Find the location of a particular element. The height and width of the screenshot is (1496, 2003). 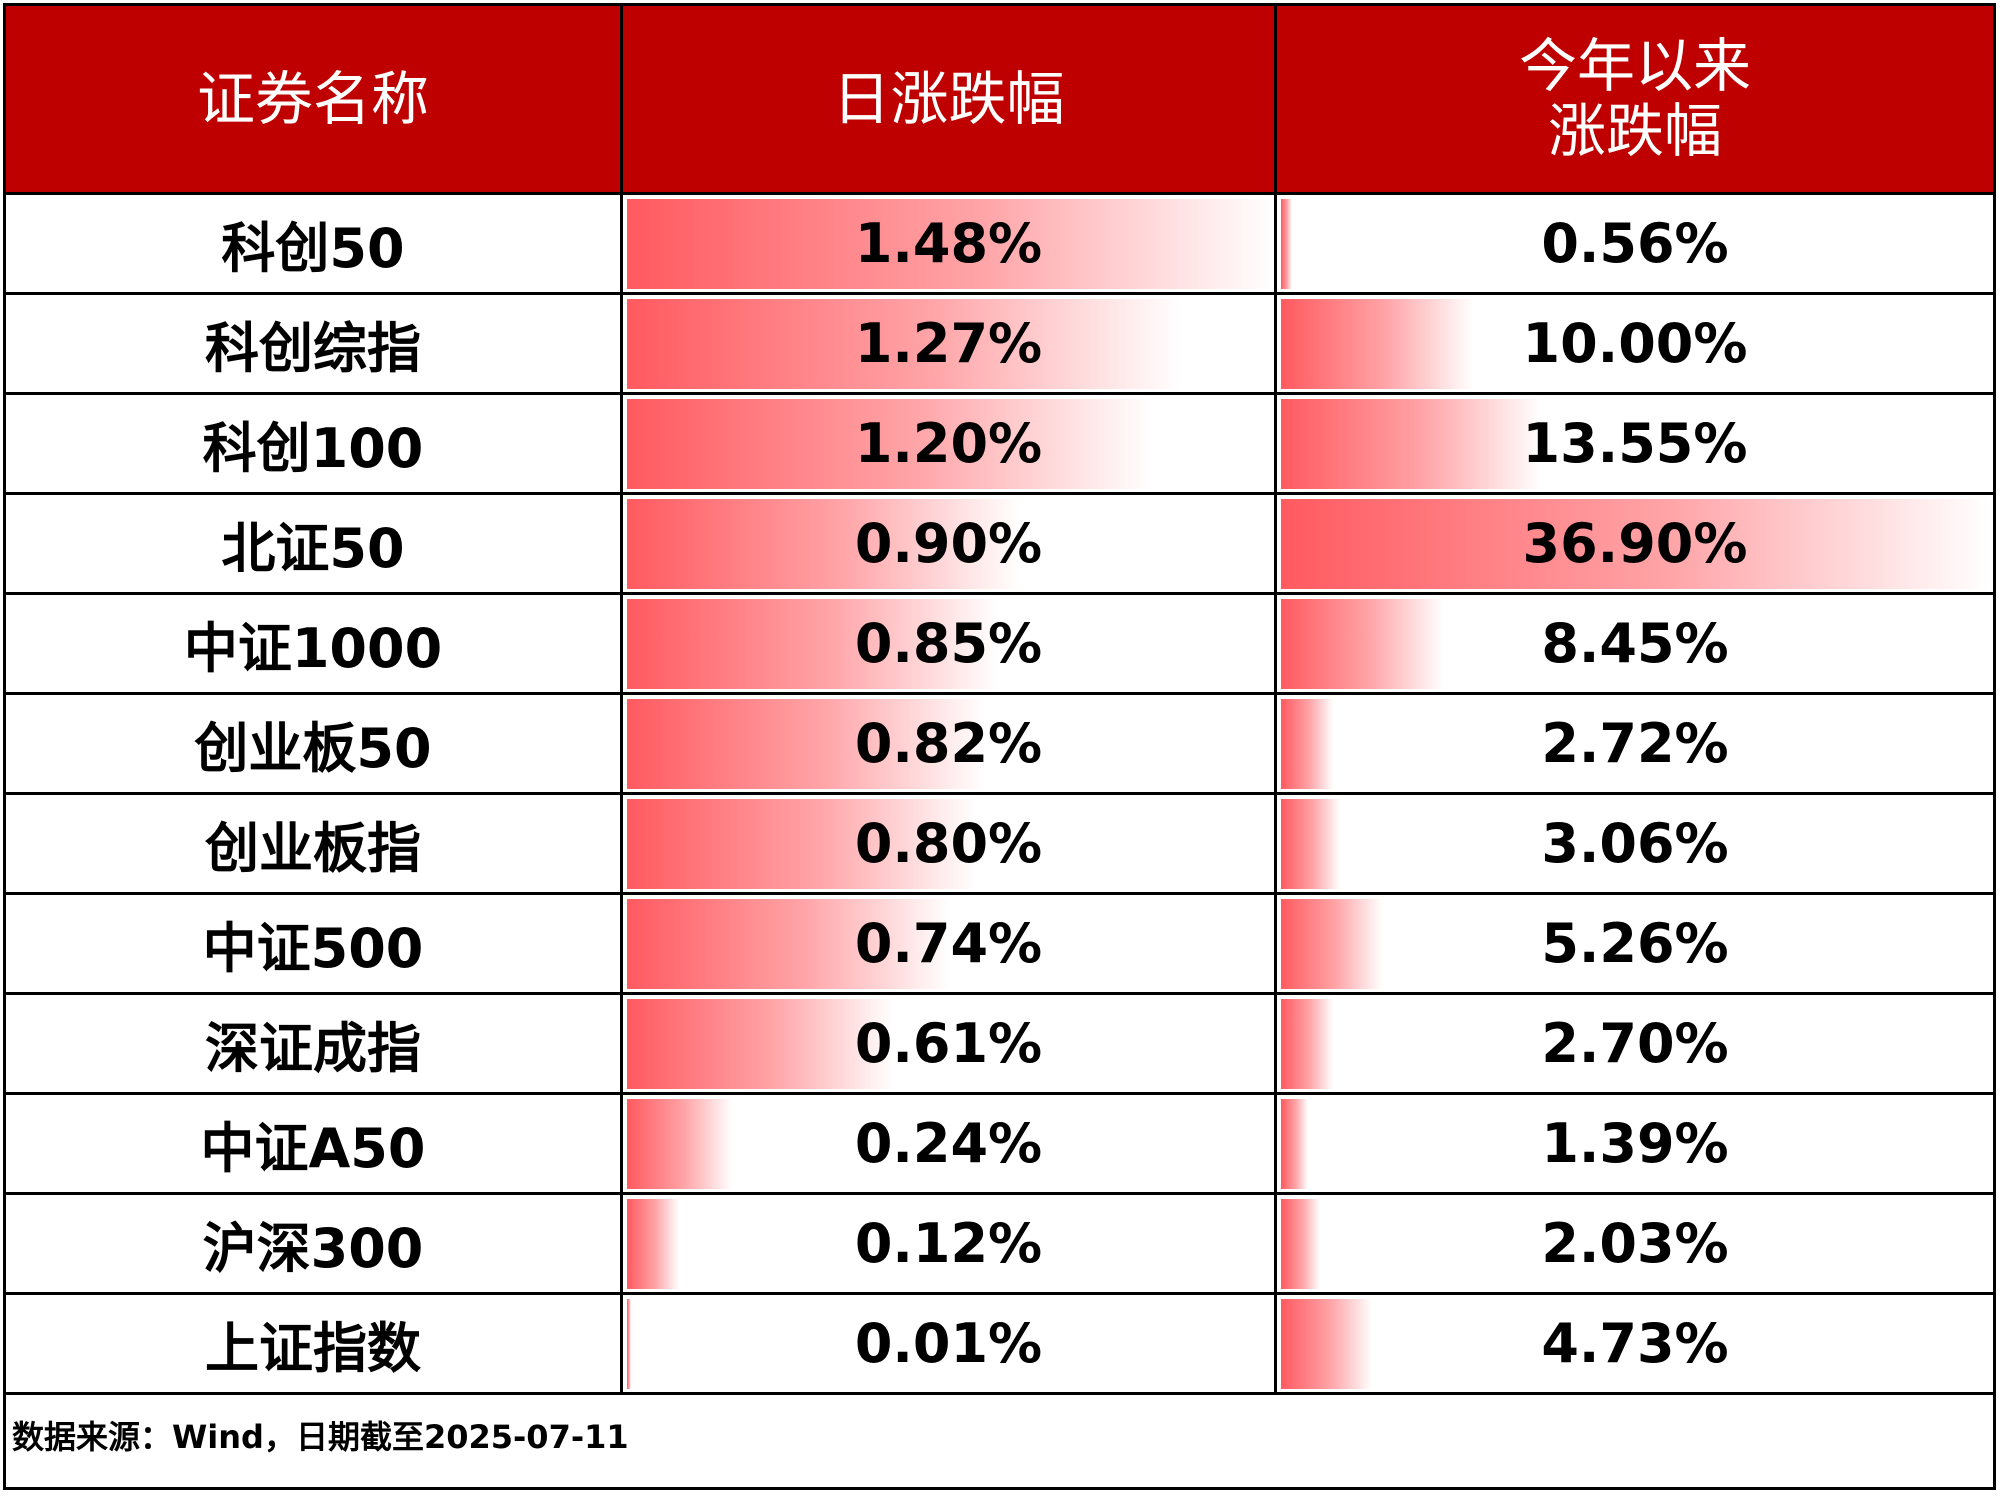

value-label: 0.24% is located at coordinates (948, 1143).